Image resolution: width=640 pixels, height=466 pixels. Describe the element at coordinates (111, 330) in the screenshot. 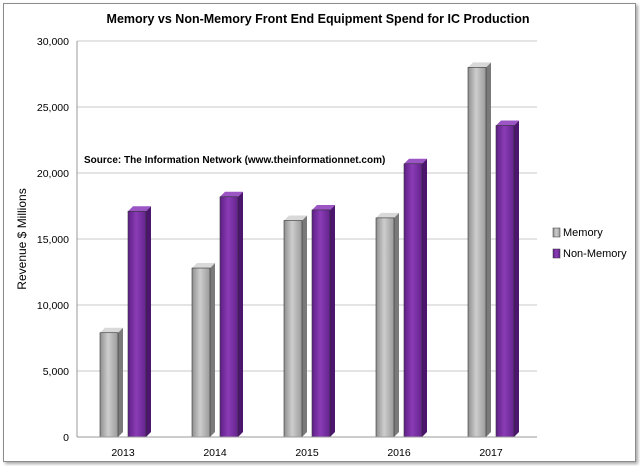

I see `bar-top-memory-2013` at that location.